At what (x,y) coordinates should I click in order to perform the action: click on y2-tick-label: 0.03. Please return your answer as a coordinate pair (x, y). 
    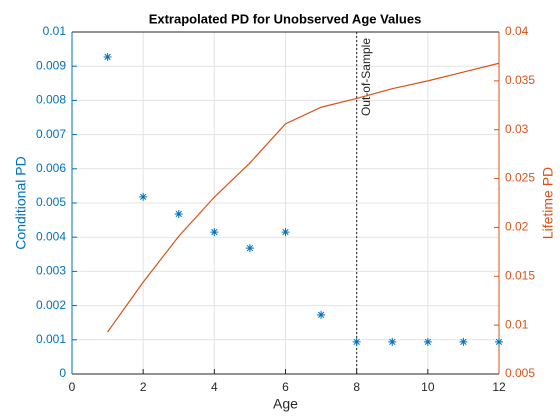
    Looking at the image, I should click on (517, 129).